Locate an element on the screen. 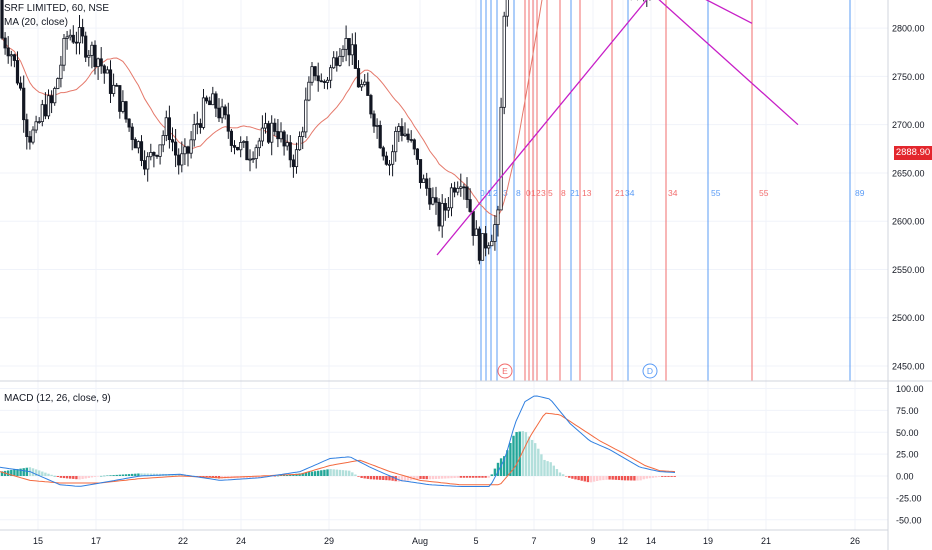 The height and width of the screenshot is (550, 932). symbol-legend: SRF LIMITED, 60, NSE is located at coordinates (57, 8).